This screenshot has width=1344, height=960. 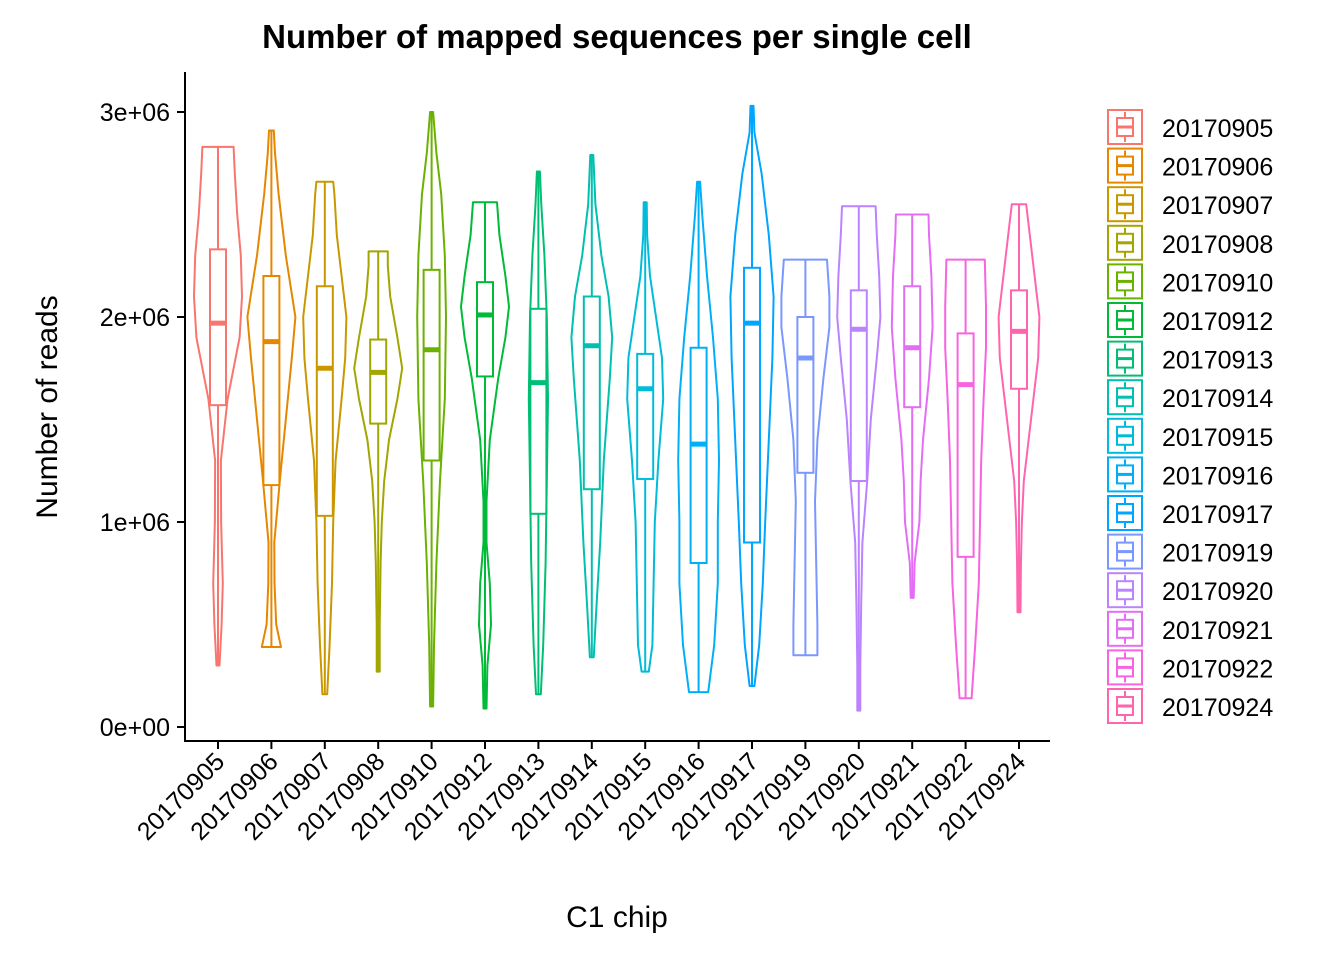 What do you see at coordinates (47, 406) in the screenshot?
I see `y-axis-title: Number of reads` at bounding box center [47, 406].